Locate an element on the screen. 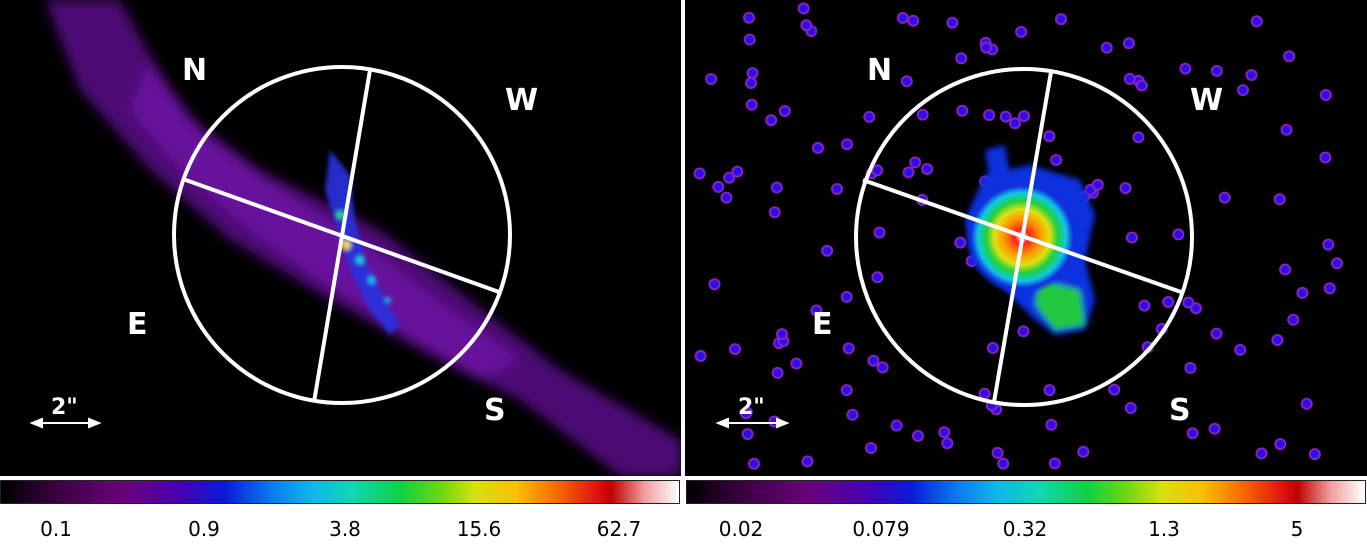  axis-line-ew is located at coordinates (1022, 236).